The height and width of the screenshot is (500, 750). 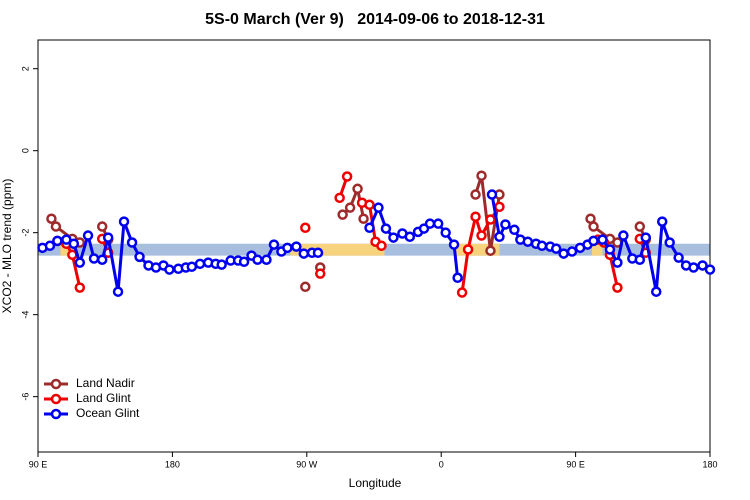 What do you see at coordinates (25, 233) in the screenshot?
I see `y-tick-label: -2` at bounding box center [25, 233].